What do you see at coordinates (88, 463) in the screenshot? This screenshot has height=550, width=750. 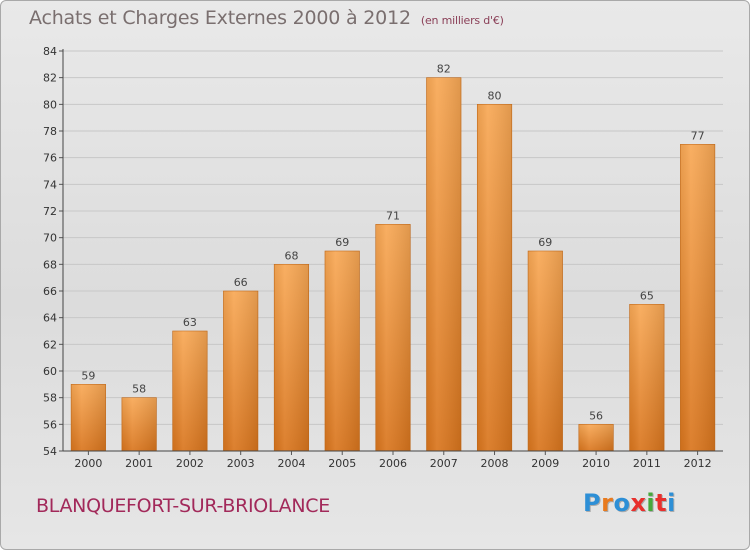 I see `x-tick-label: 2000` at bounding box center [88, 463].